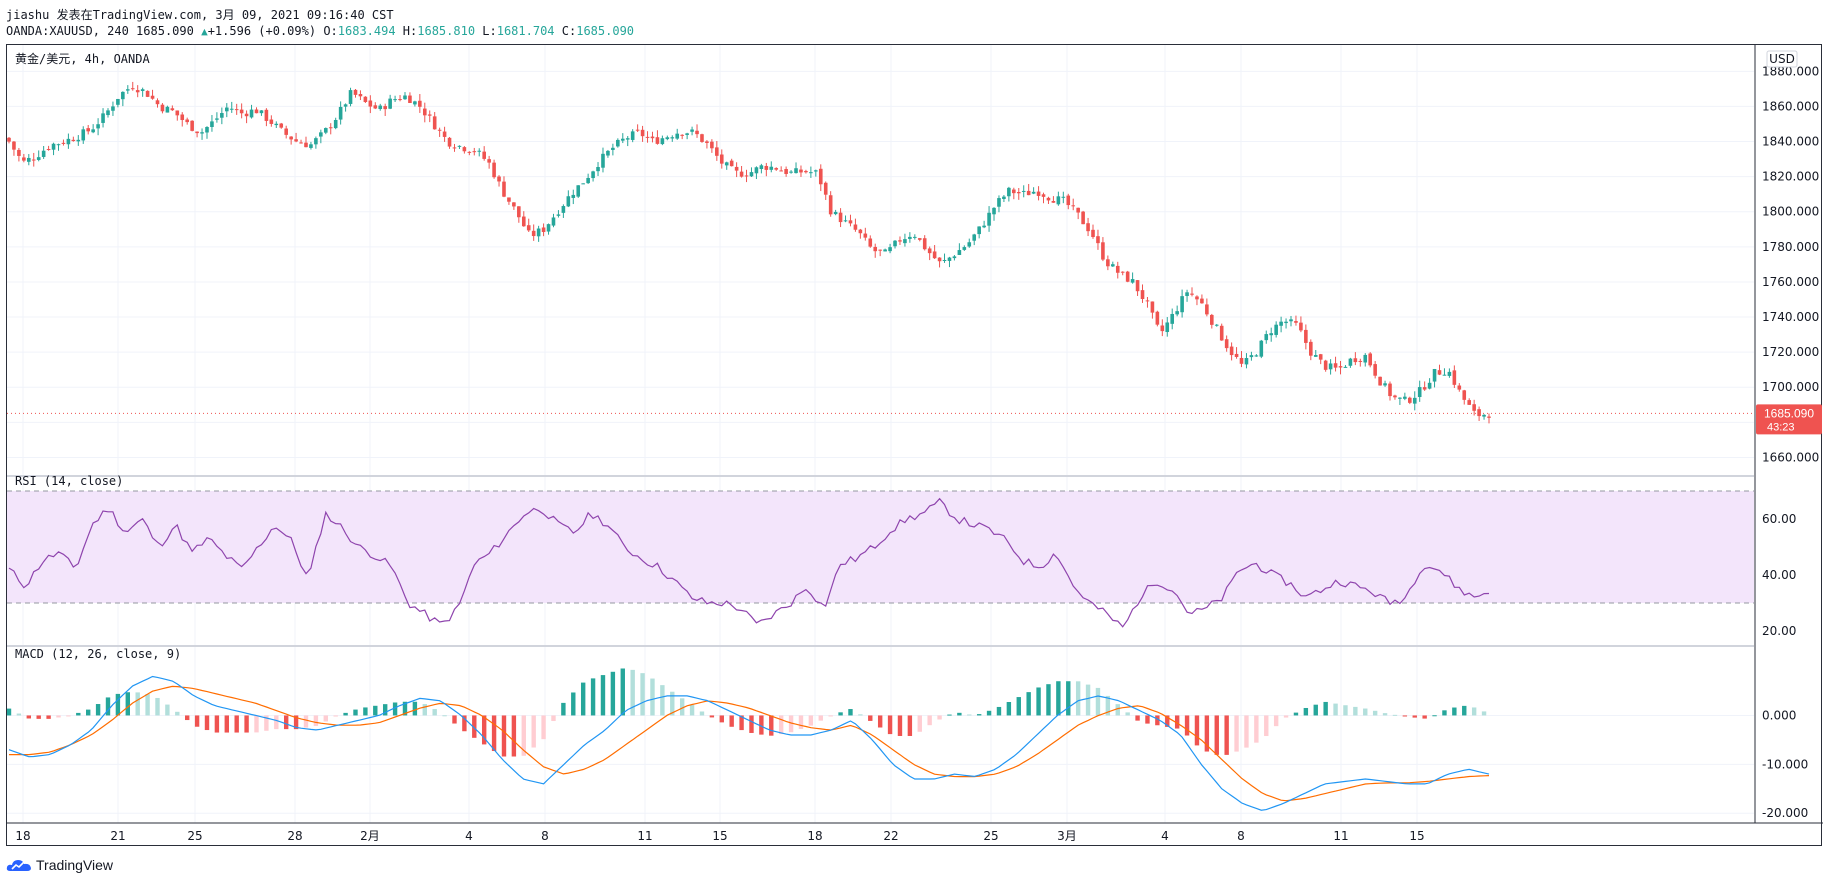 The height and width of the screenshot is (882, 1828). What do you see at coordinates (1165, 836) in the screenshot?
I see `x-tick-label: 4` at bounding box center [1165, 836].